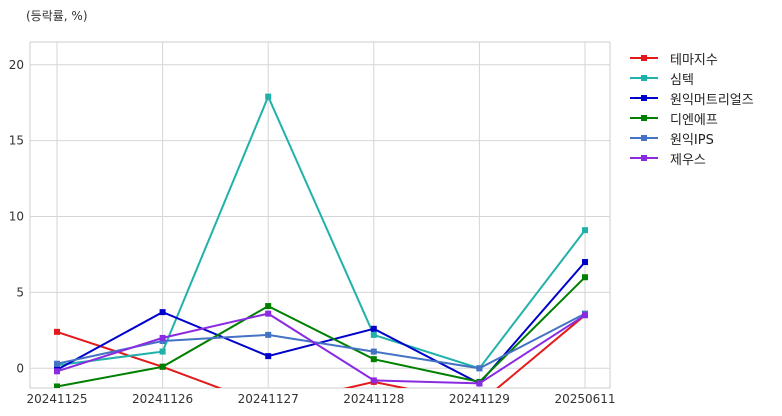 This screenshot has height=416, width=782. I want to click on legend-label: 디엔에프, so click(694, 120).